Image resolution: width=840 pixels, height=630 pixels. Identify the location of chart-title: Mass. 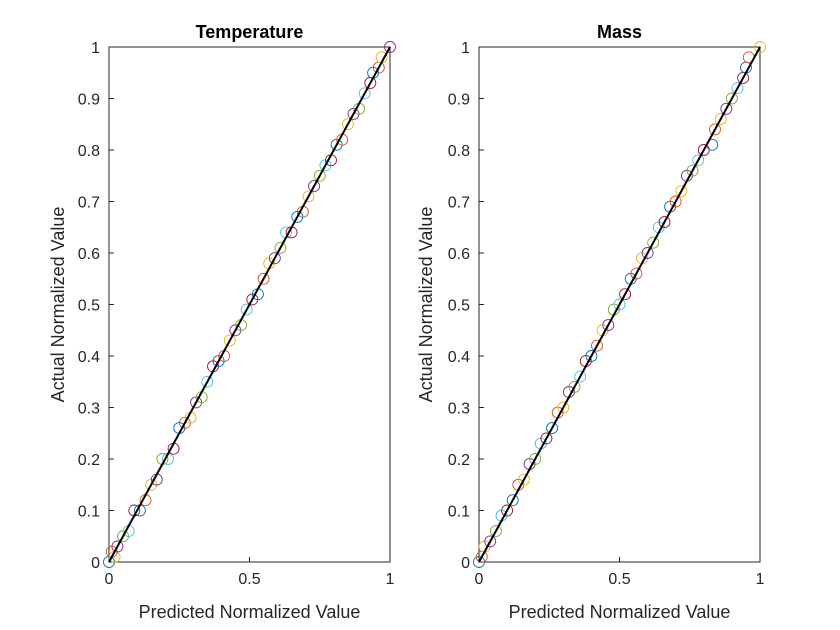
(619, 32).